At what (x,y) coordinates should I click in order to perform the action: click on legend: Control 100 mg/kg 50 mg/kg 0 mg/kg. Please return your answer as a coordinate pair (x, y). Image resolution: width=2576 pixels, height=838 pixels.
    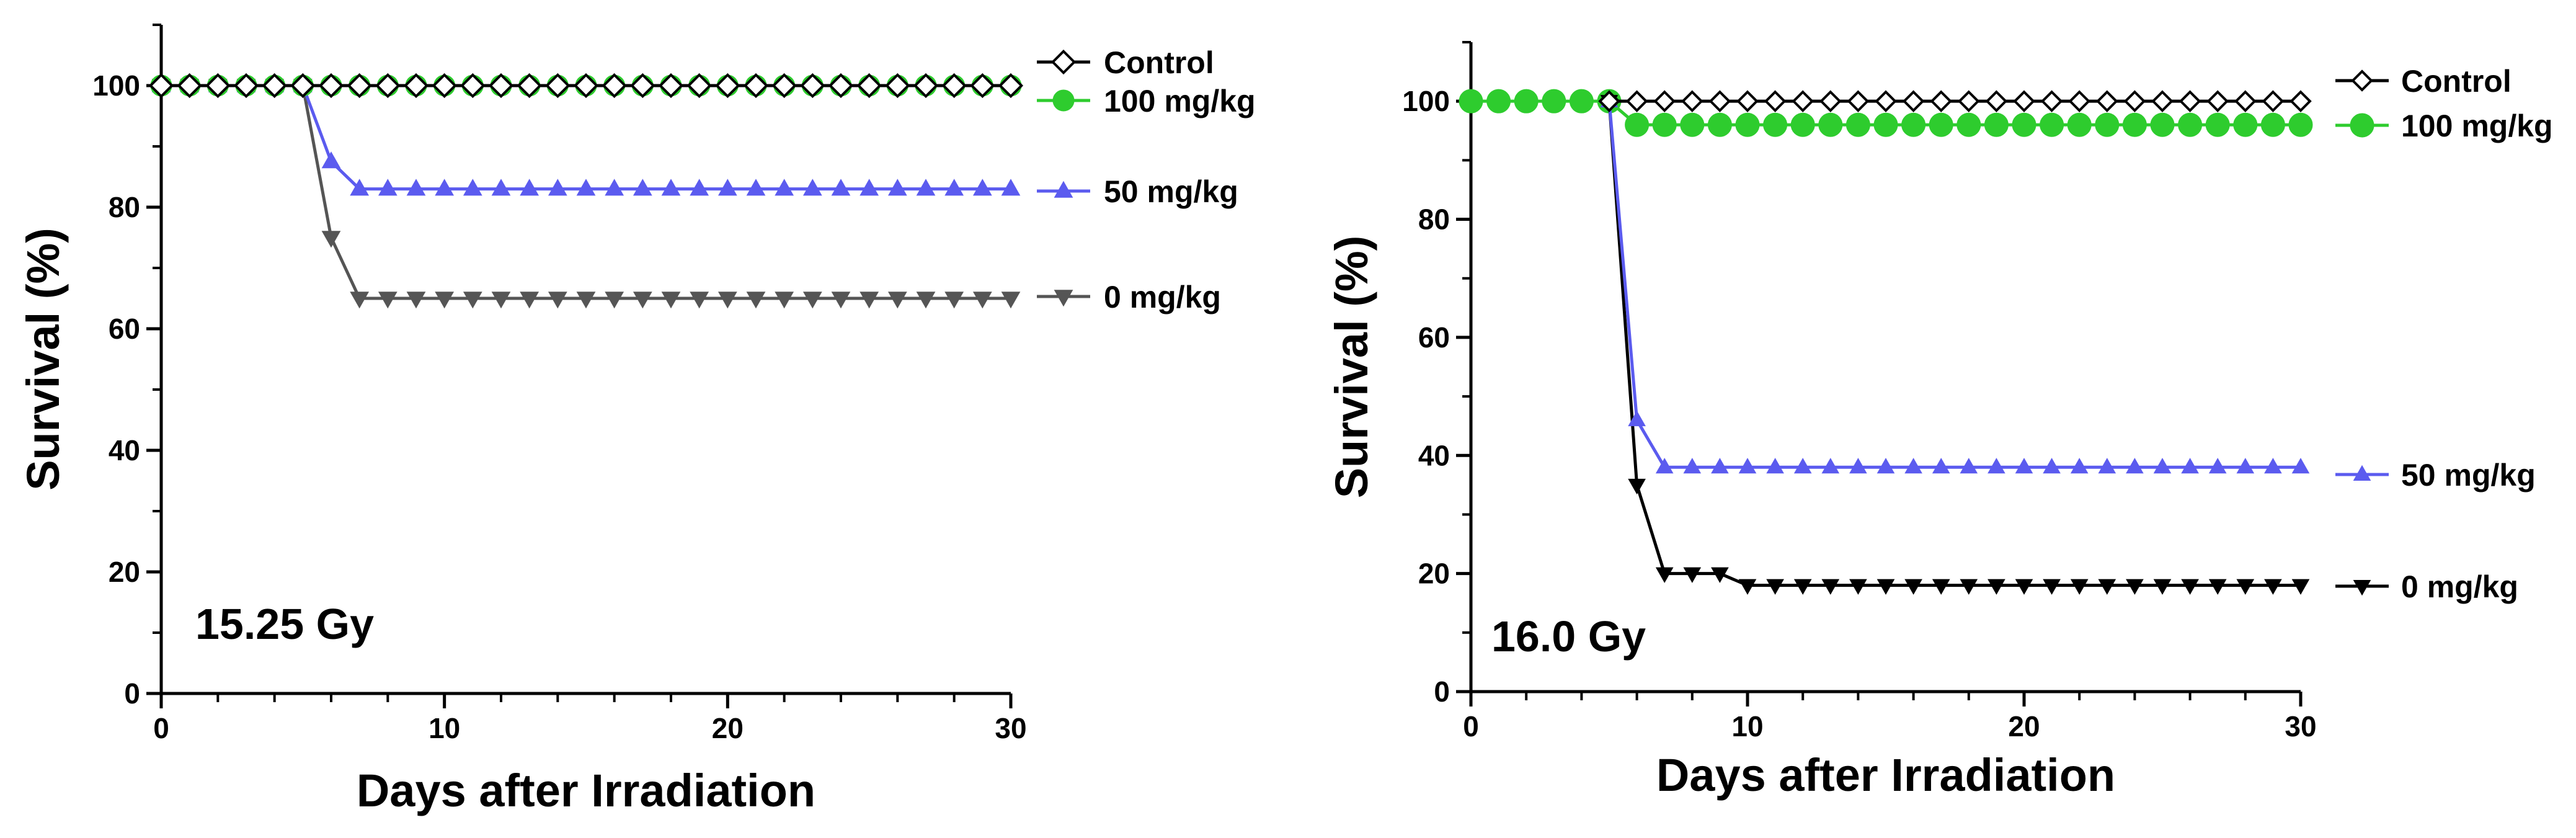
    Looking at the image, I should click on (1146, 179).